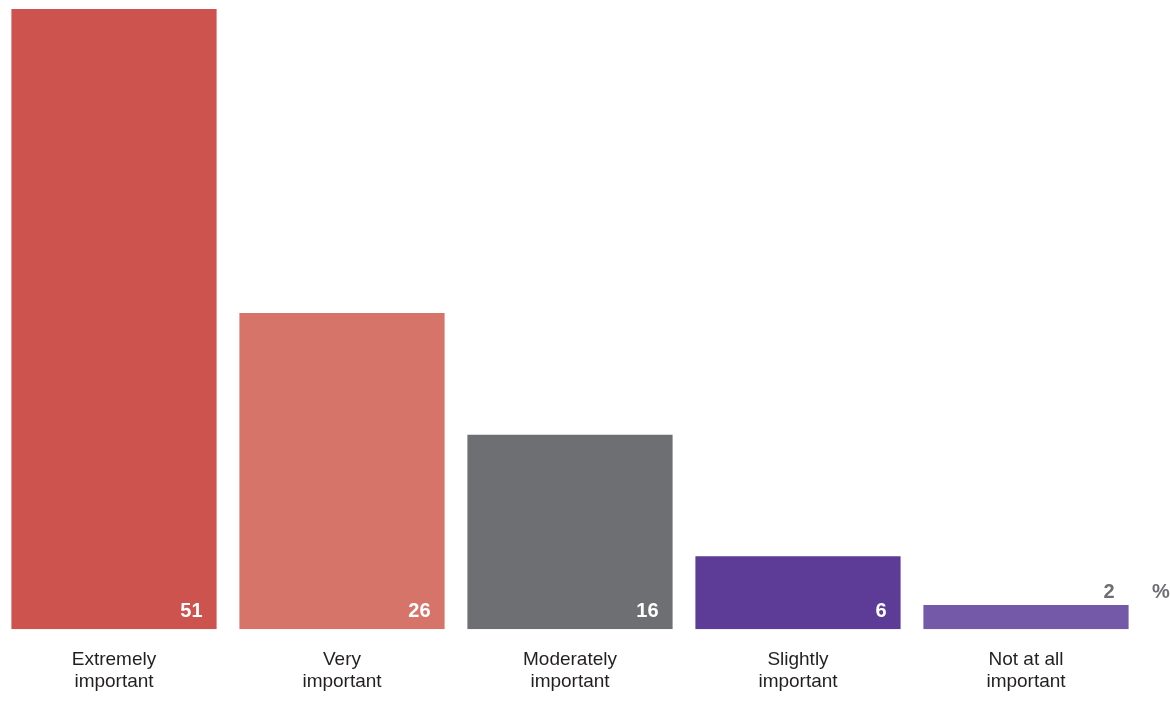 This screenshot has height=713, width=1170. I want to click on x-tick-label: Very important, so click(342, 670).